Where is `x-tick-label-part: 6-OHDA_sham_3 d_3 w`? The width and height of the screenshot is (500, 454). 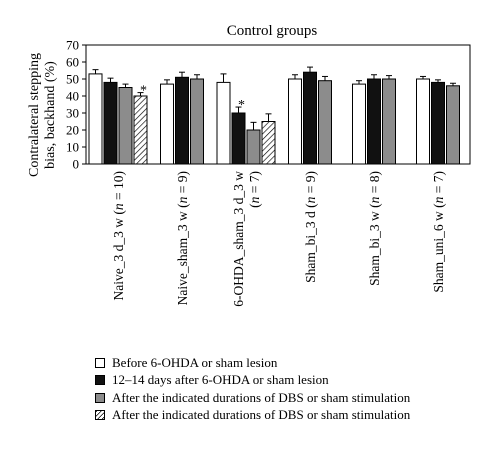 x-tick-label-part: 6-OHDA_sham_3 d_3 w is located at coordinates (238, 239).